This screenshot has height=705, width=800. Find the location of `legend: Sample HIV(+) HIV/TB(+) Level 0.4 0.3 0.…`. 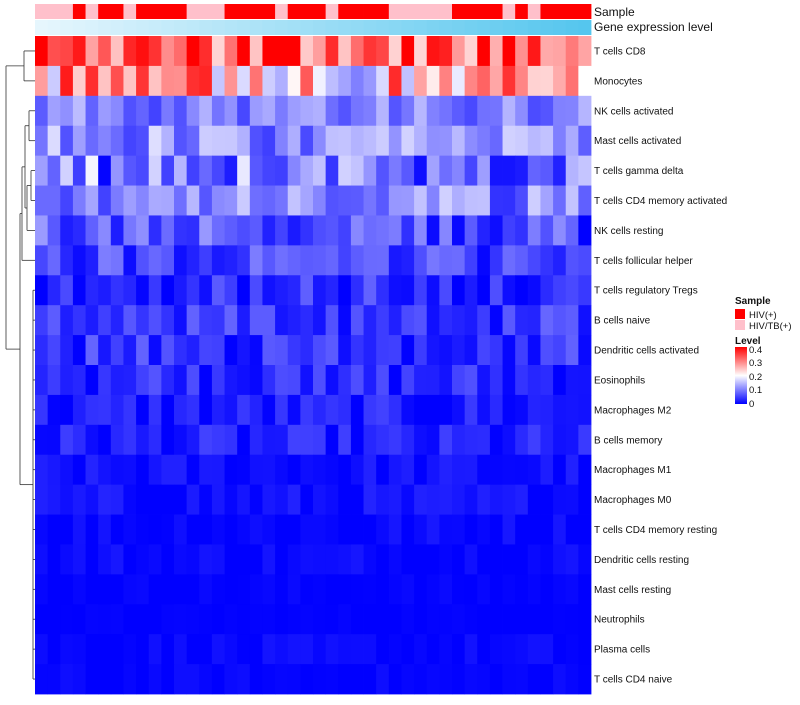

legend: Sample HIV(+) HIV/TB(+) Level 0.4 0.3 0.… is located at coordinates (763, 353).